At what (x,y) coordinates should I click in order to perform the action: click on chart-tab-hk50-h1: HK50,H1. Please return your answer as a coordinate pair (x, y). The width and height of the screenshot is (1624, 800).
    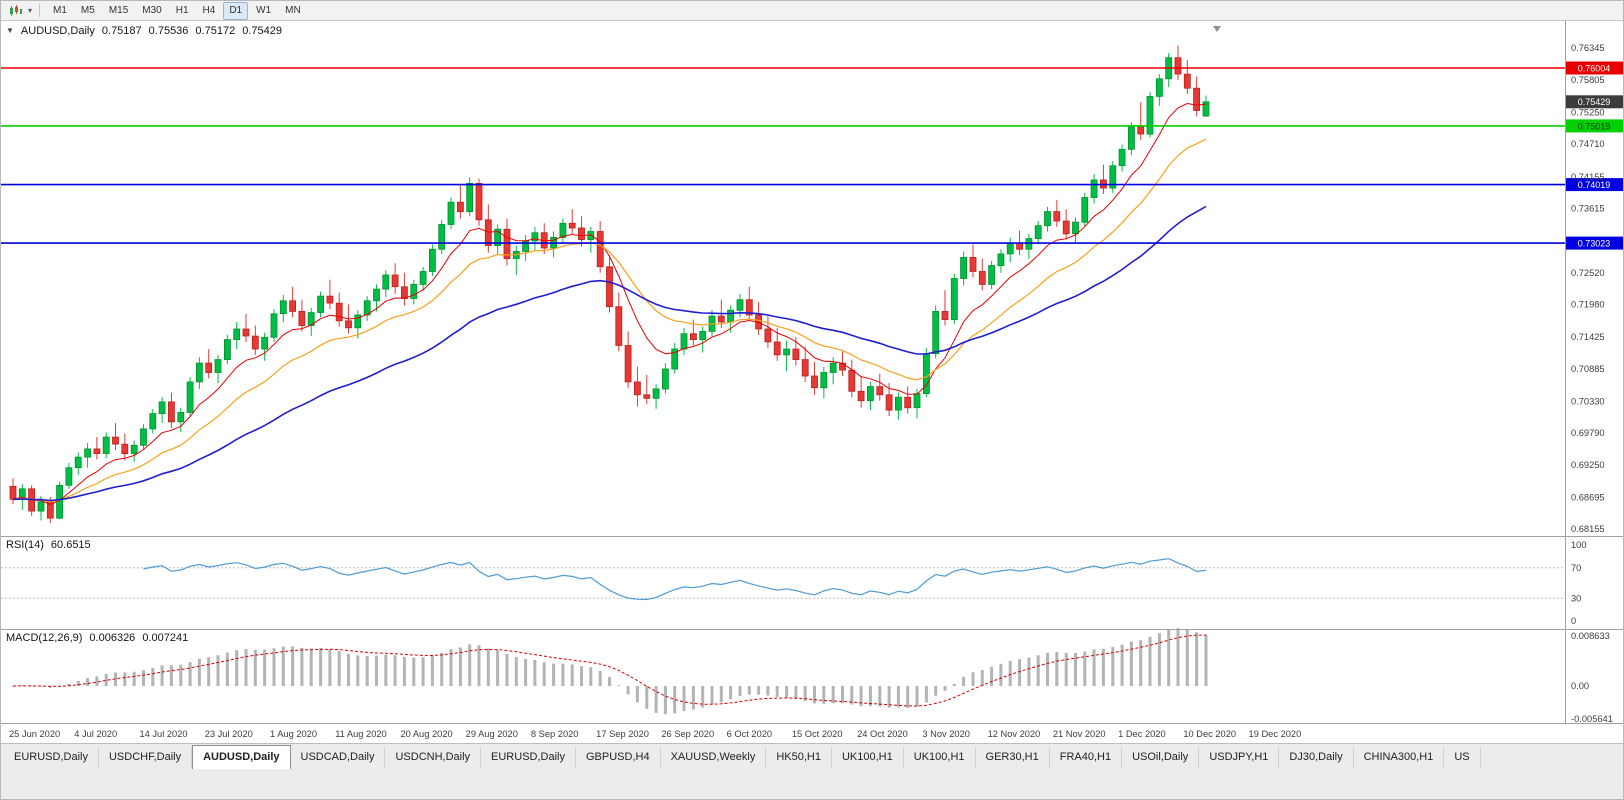
    Looking at the image, I should click on (799, 758).